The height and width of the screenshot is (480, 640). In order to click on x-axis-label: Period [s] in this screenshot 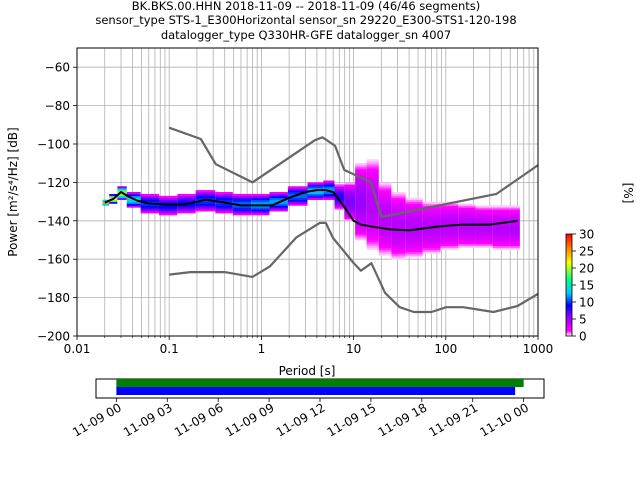, I will do `click(307, 371)`.